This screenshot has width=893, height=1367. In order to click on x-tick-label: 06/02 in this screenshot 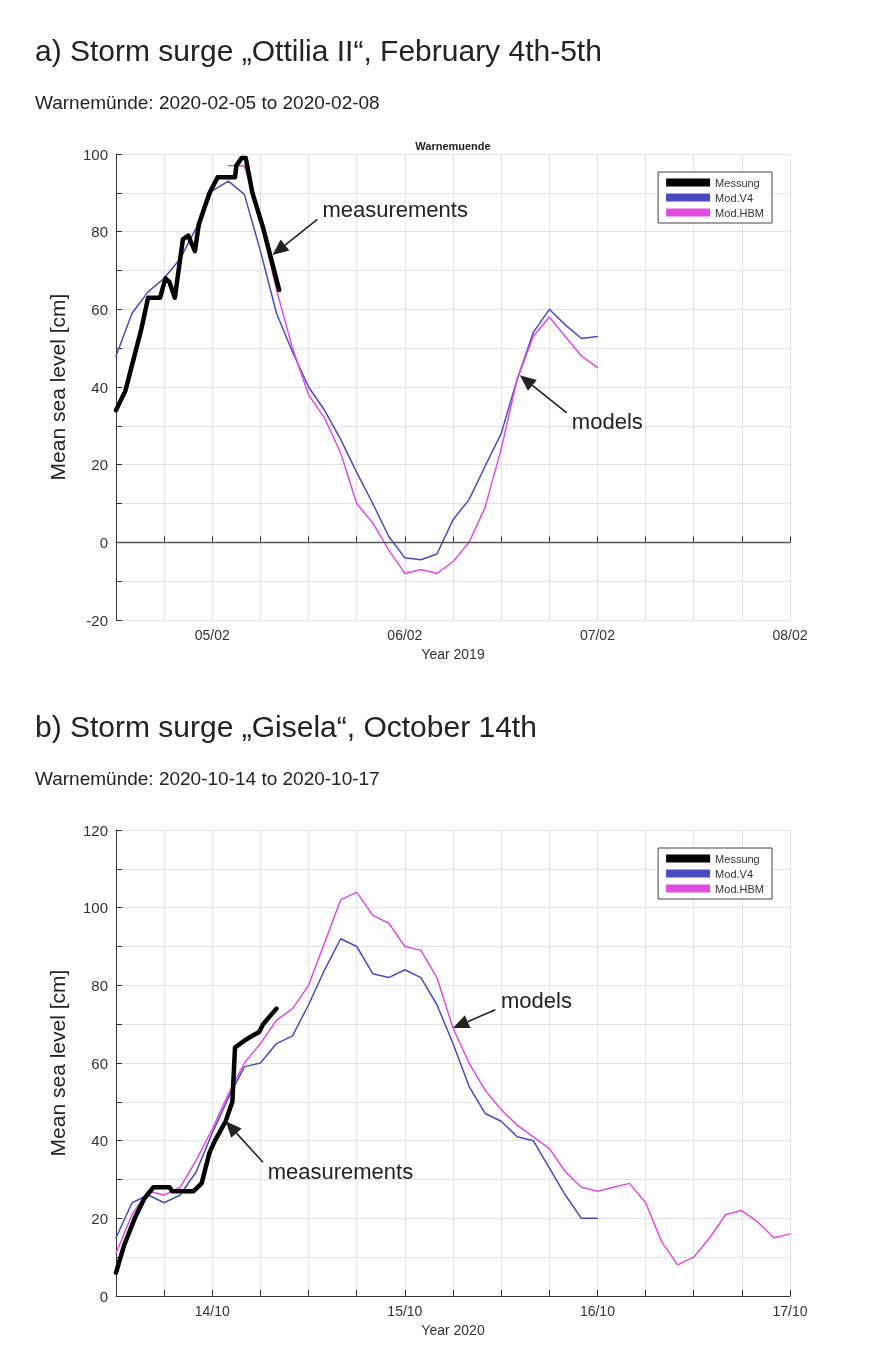, I will do `click(405, 635)`.